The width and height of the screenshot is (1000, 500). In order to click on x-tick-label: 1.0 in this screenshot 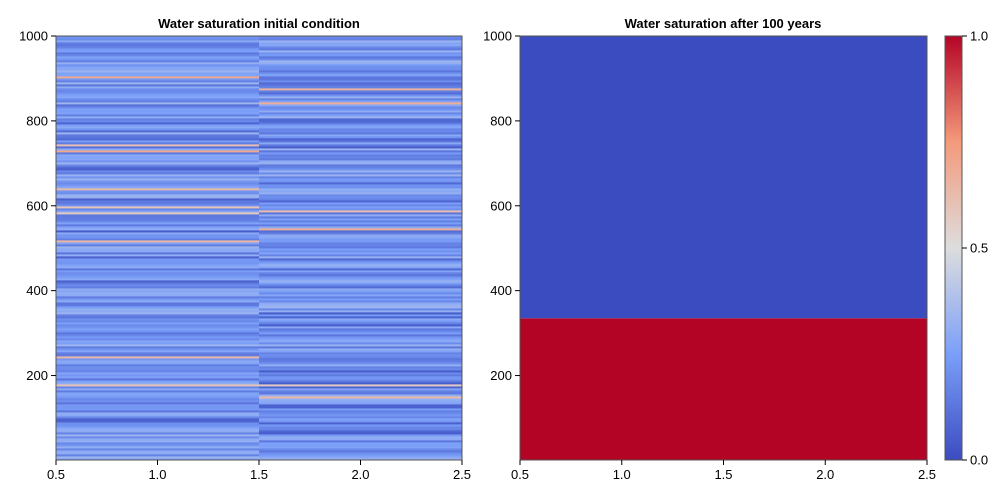, I will do `click(157, 474)`.